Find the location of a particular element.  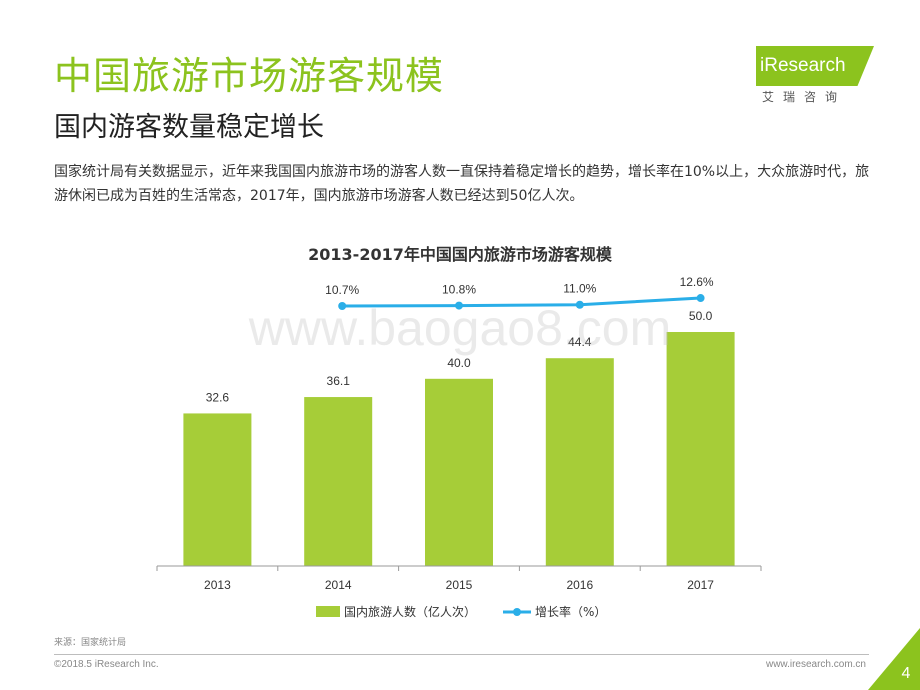

bar-2014 is located at coordinates (338, 481).